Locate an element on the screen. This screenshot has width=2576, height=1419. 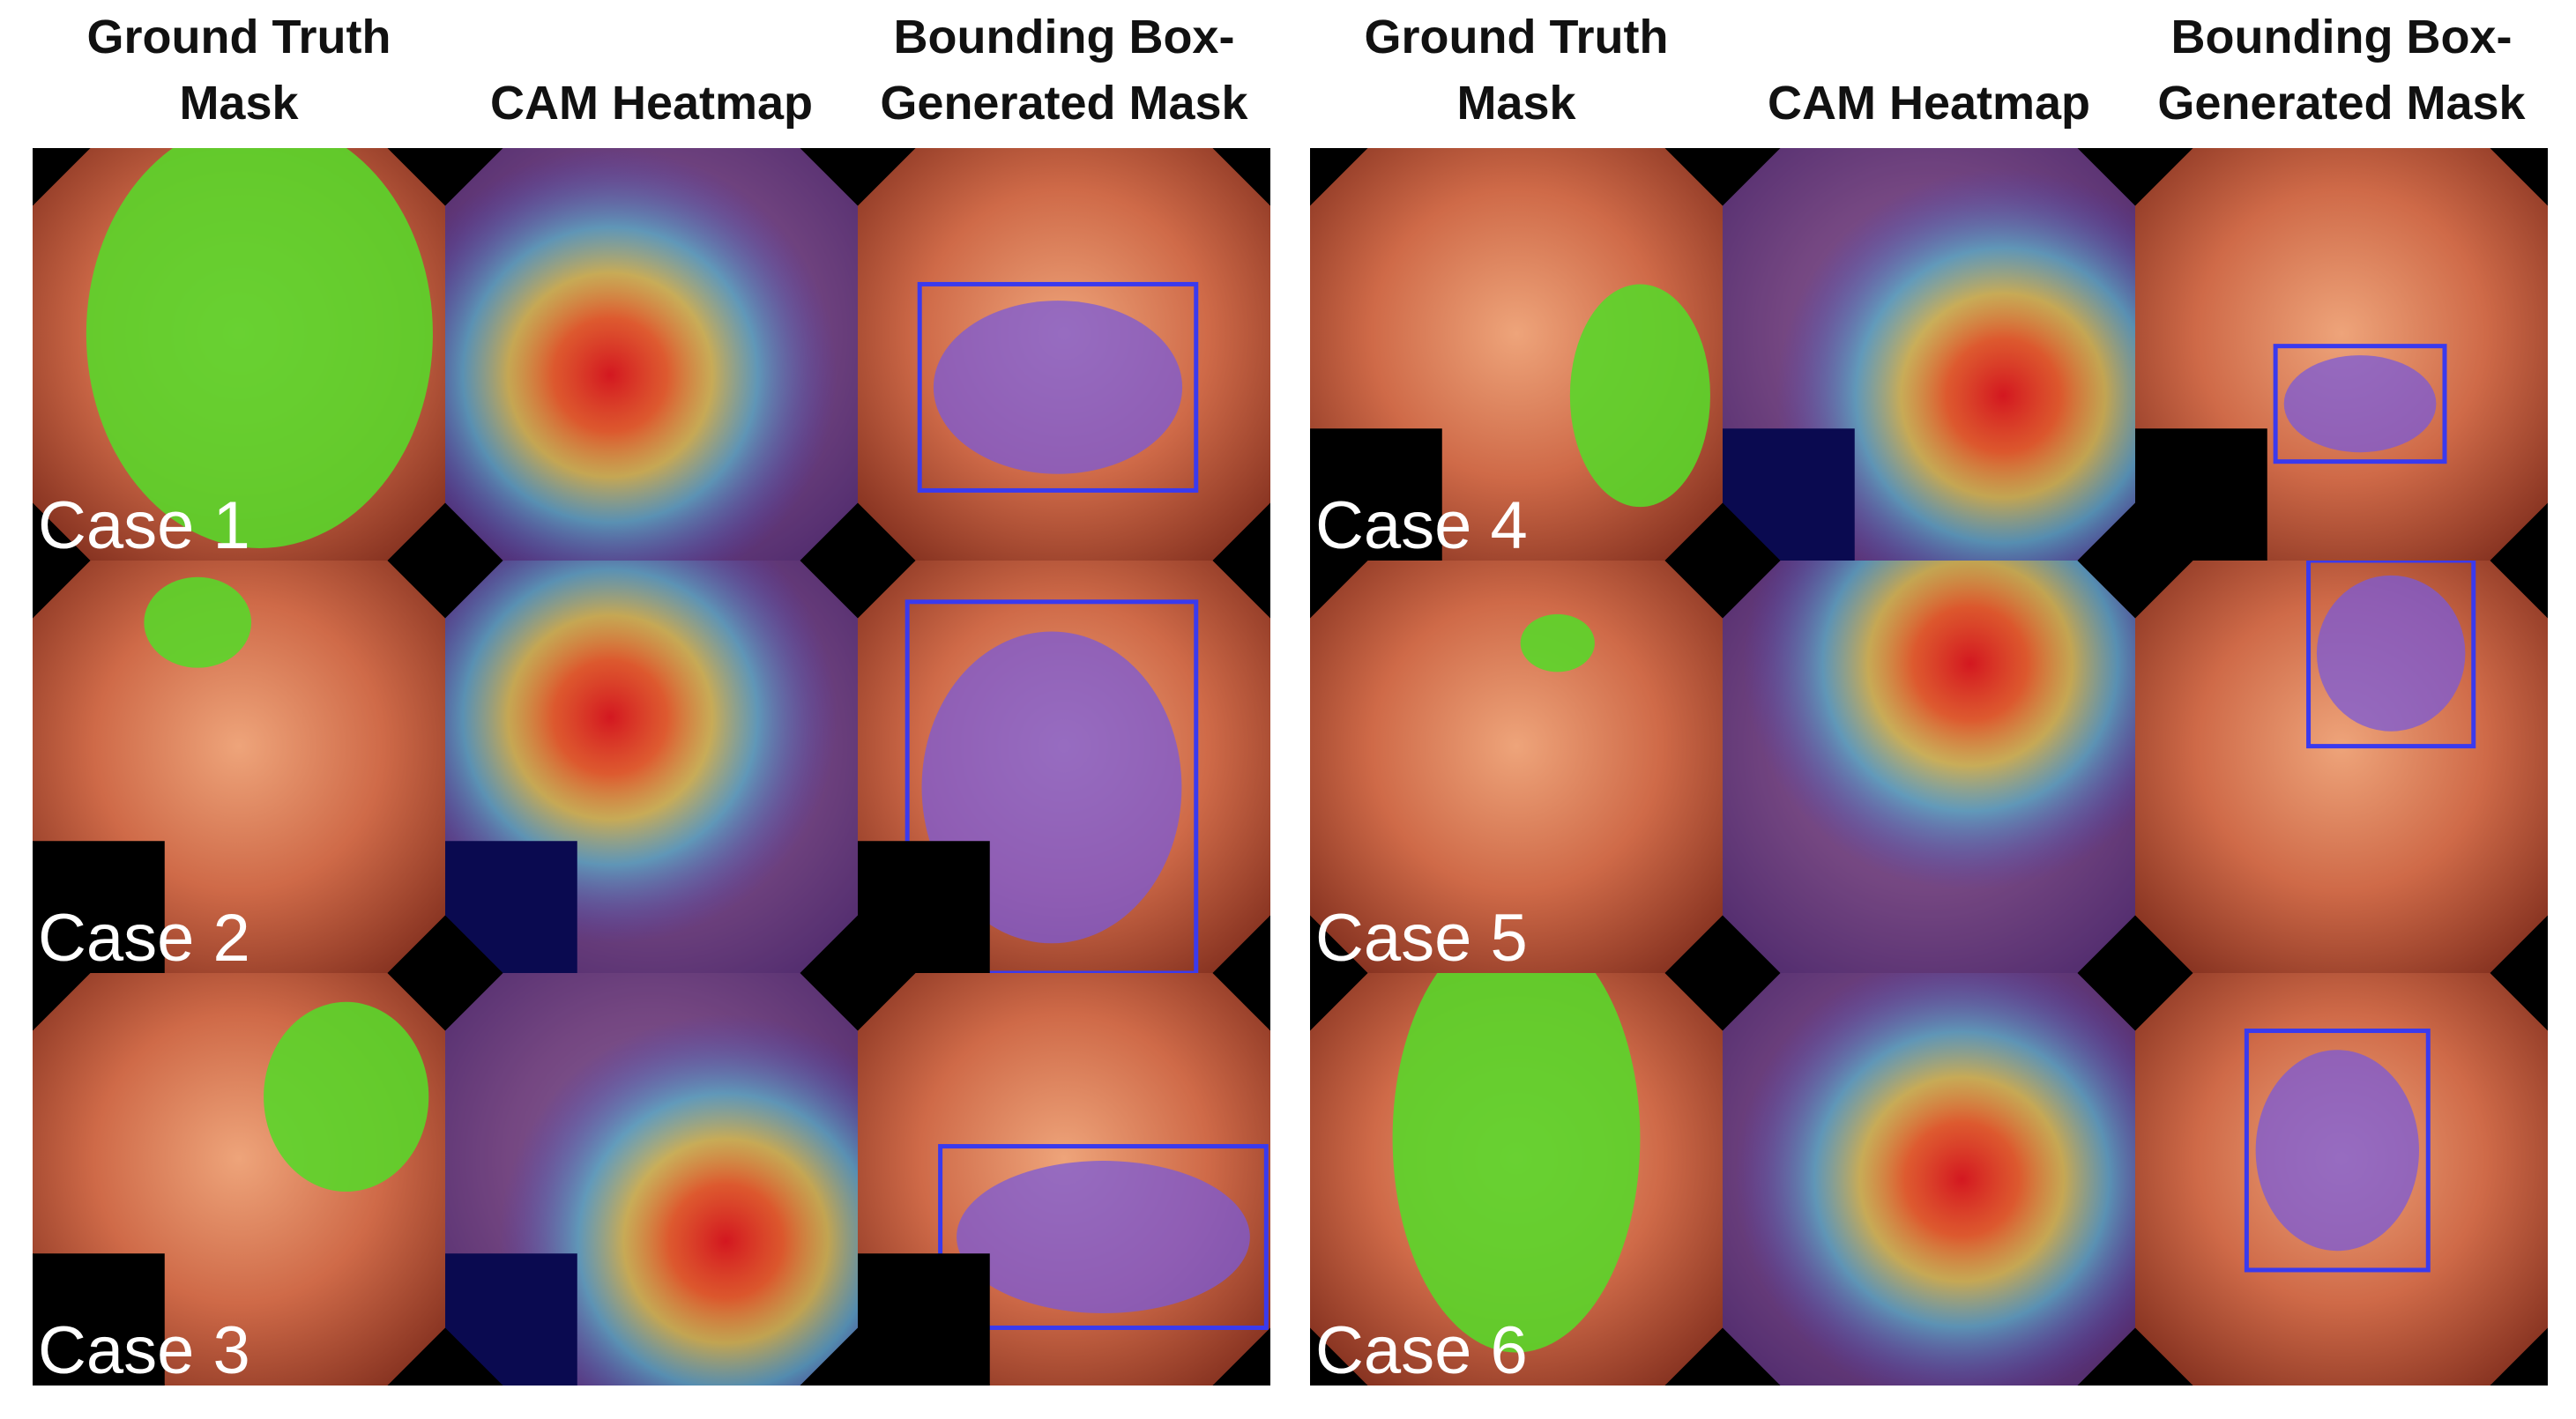
column-header: CAM Heatmap is located at coordinates (651, 103).